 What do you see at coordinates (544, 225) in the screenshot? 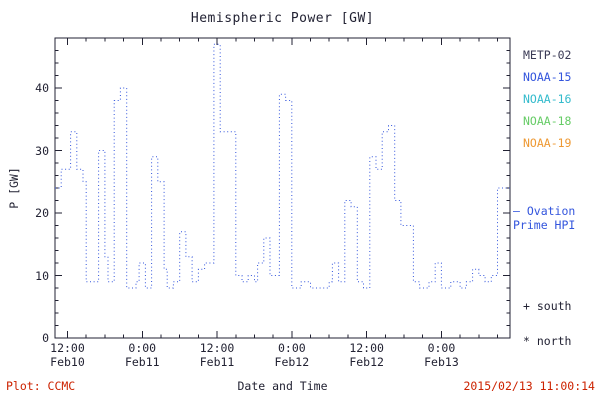
I see `ovation-label-line2: Prime HPI` at bounding box center [544, 225].